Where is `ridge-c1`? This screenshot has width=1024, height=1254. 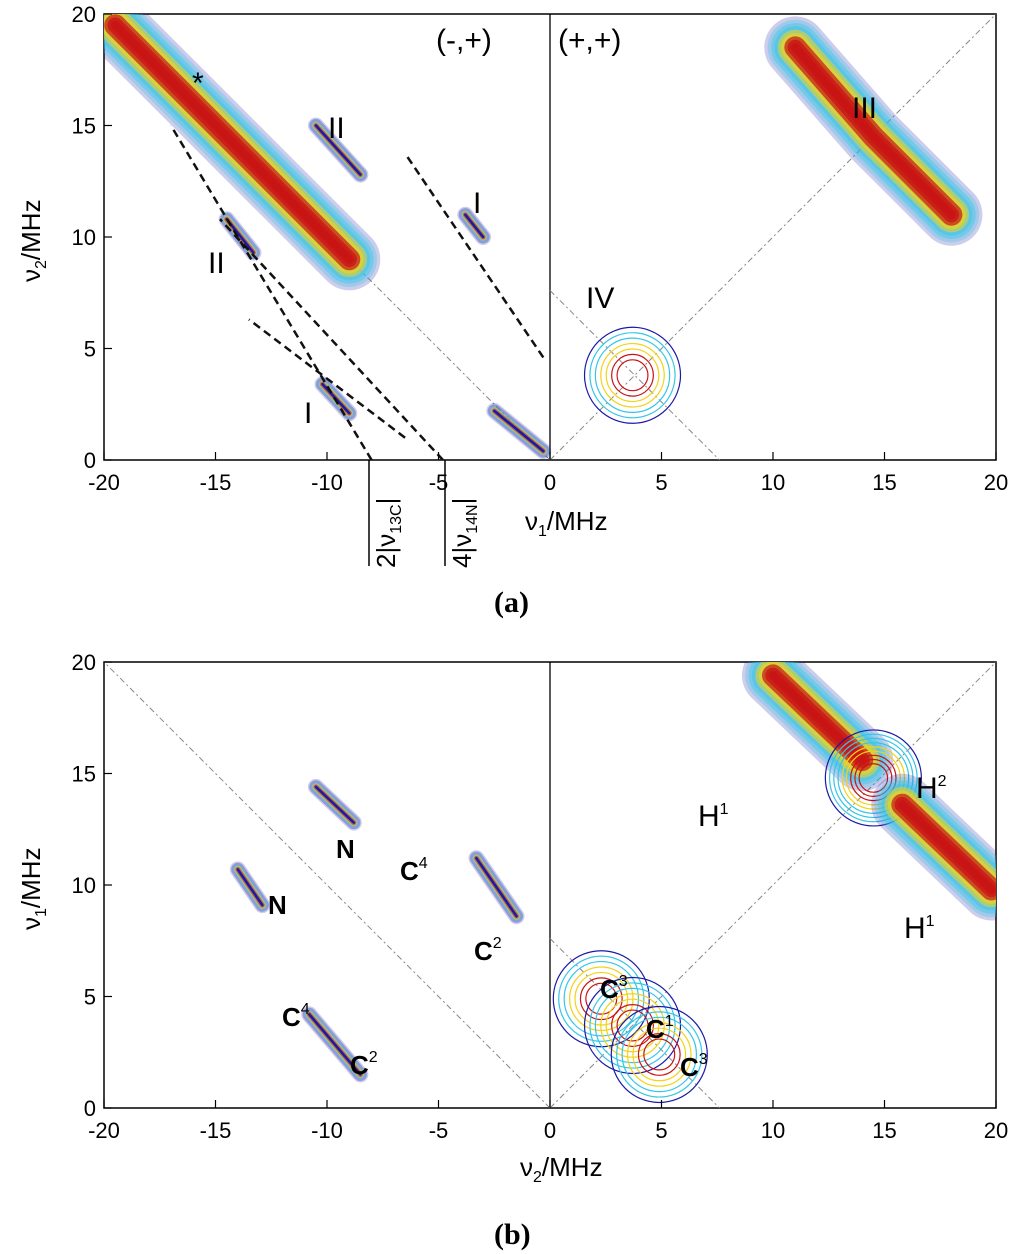 ridge-c1 is located at coordinates (632, 1025).